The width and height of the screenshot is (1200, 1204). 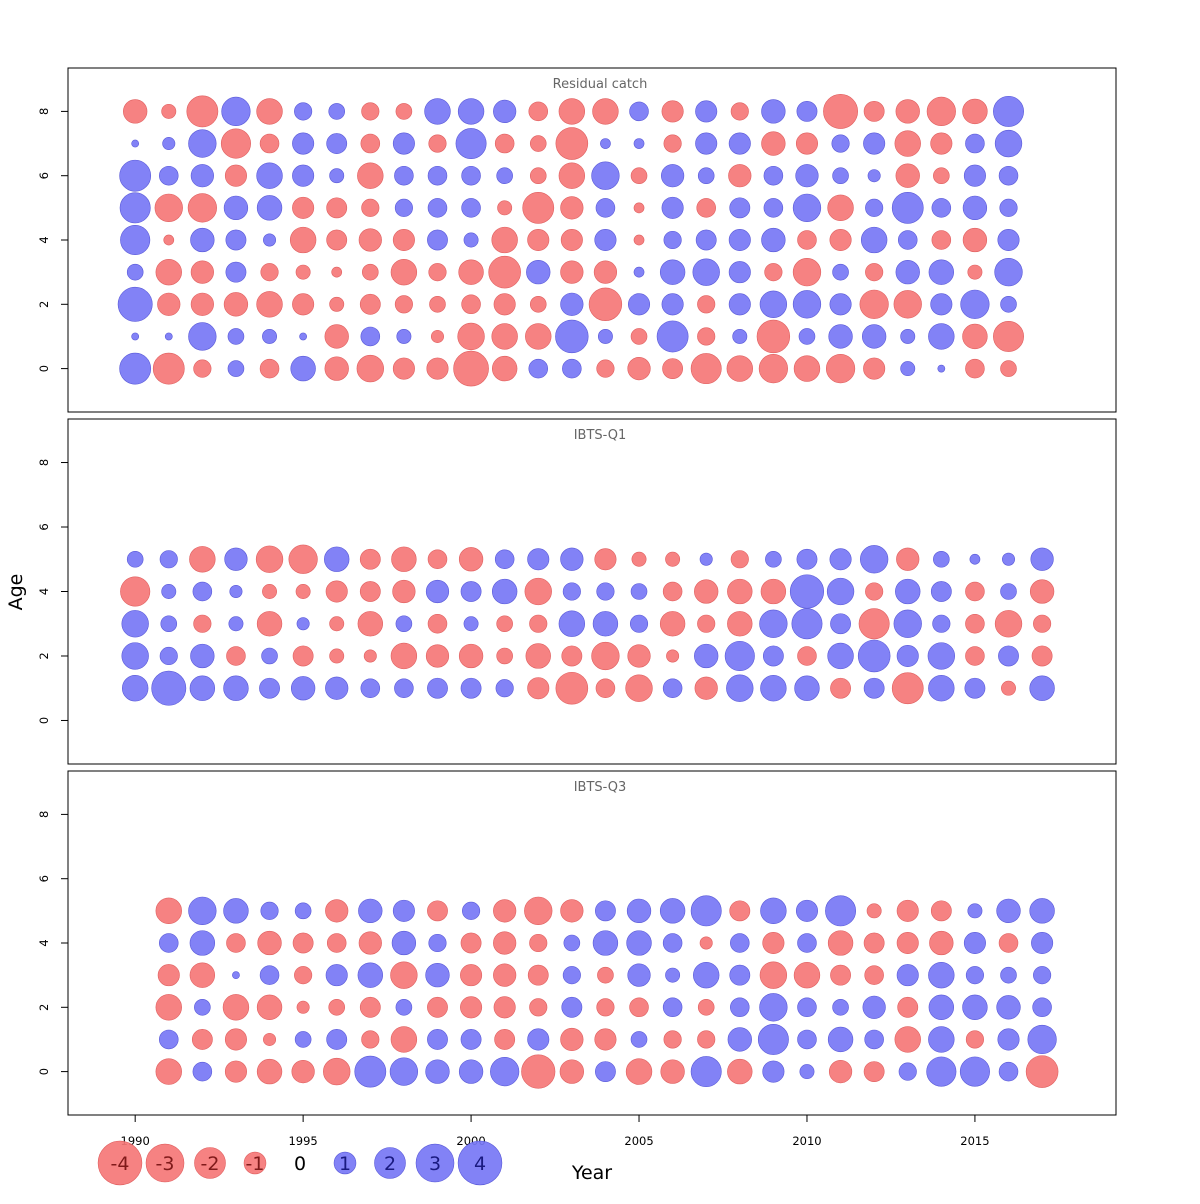 I want to click on y-tick-label: 8, so click(x=44, y=814).